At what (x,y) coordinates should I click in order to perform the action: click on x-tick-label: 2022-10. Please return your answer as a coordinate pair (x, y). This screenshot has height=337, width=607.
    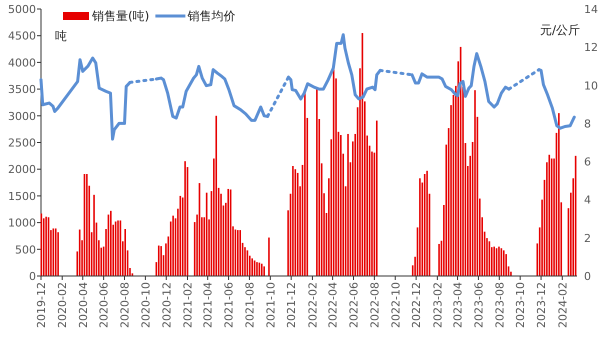
    Looking at the image, I should click on (395, 305).